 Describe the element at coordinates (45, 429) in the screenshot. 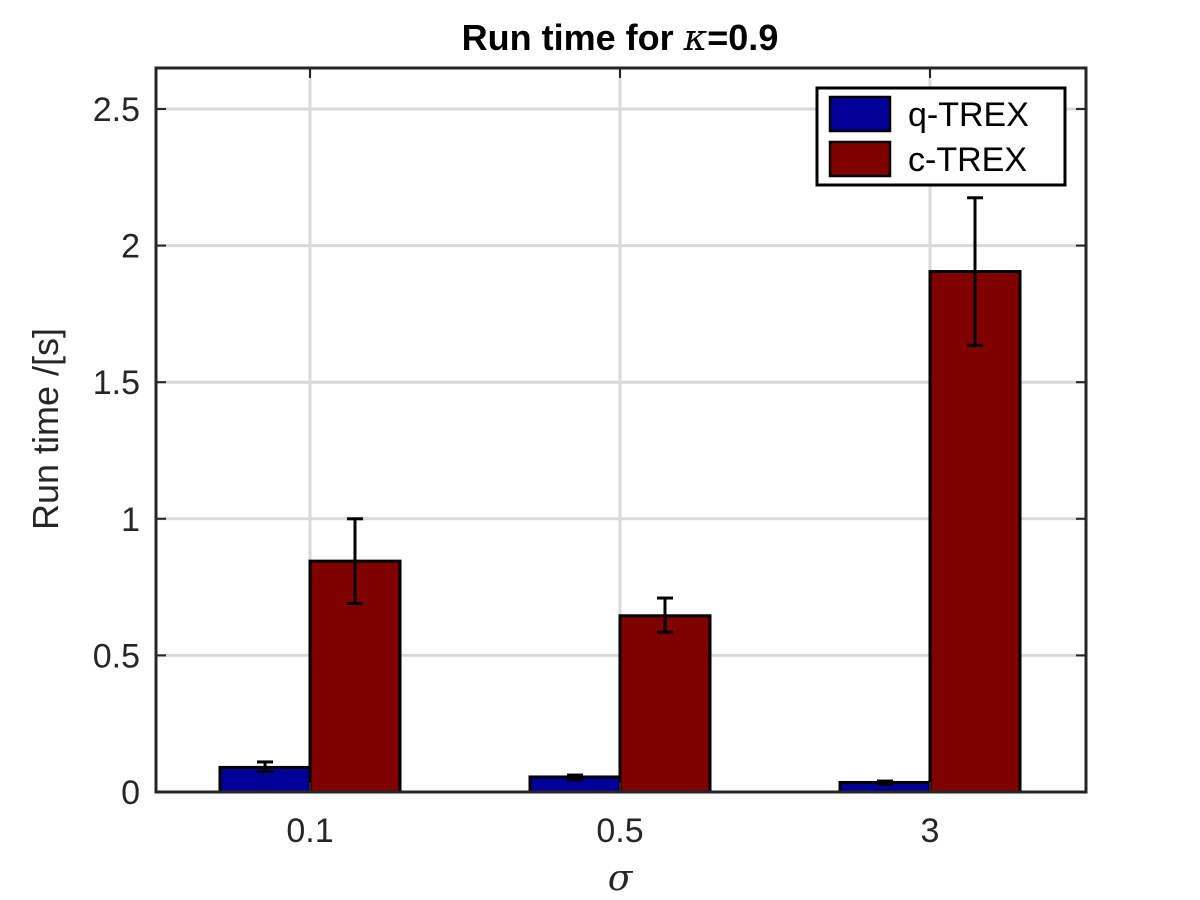

I see `y-axis-label: Run time /[s]` at that location.